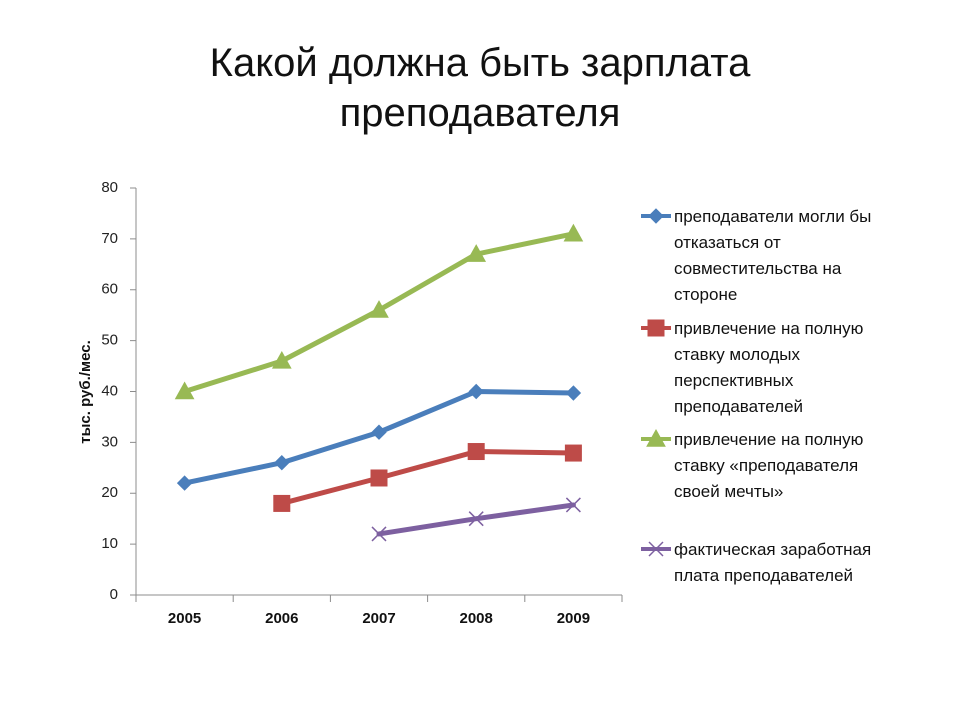 The width and height of the screenshot is (960, 720). I want to click on y-tick-label: 30, so click(109, 441).